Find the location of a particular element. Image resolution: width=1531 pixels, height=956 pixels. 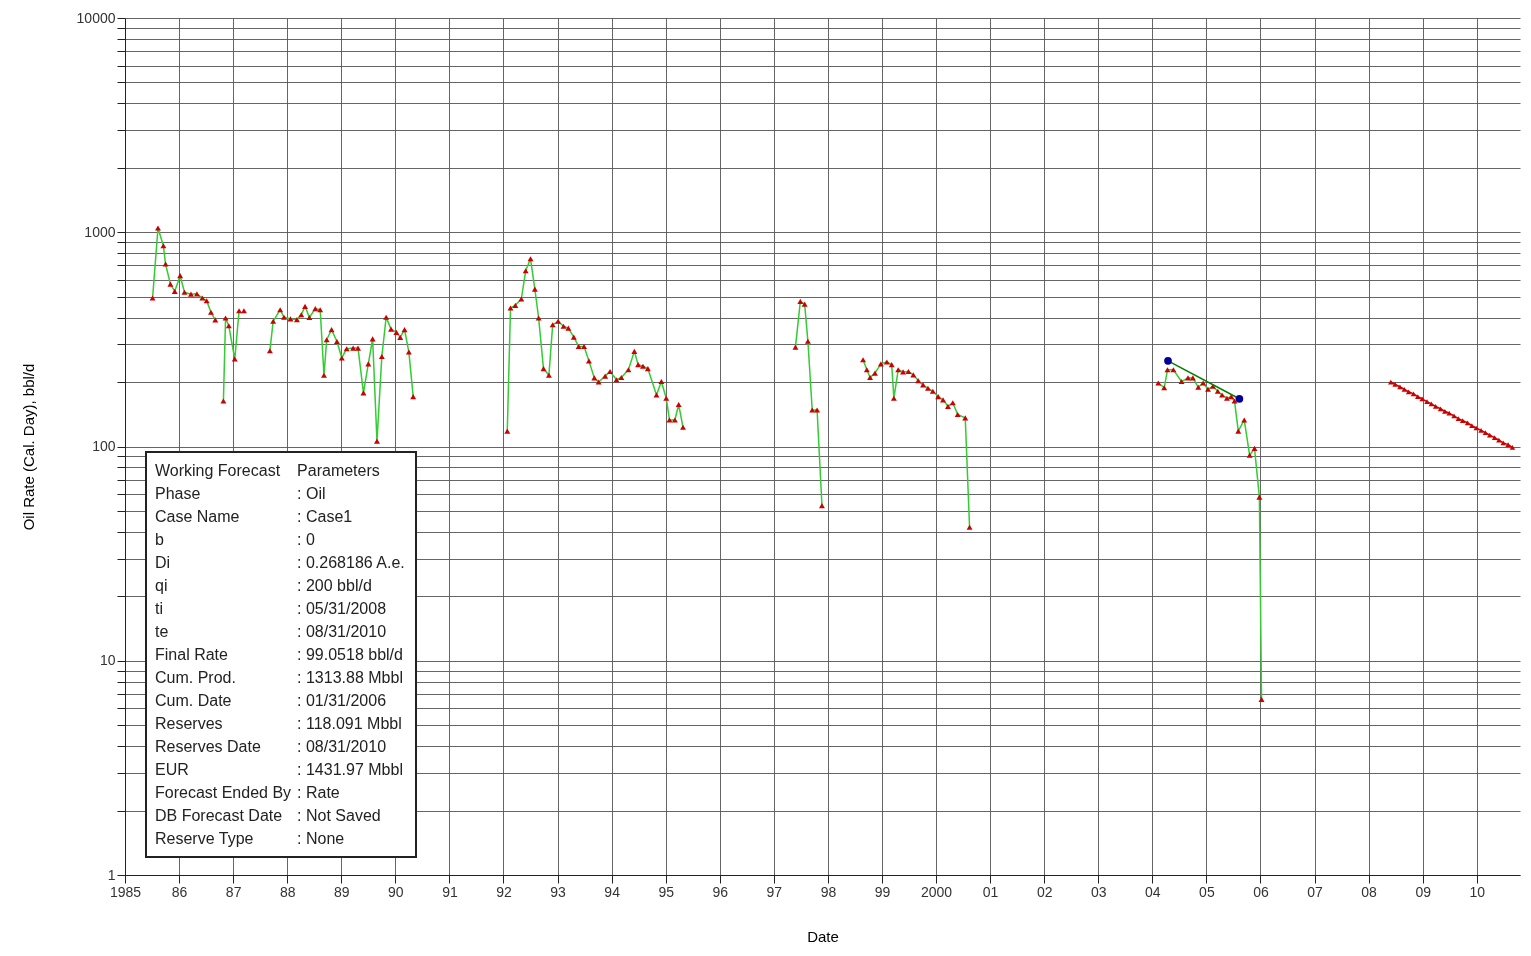

annotation: : Rate is located at coordinates (319, 793).